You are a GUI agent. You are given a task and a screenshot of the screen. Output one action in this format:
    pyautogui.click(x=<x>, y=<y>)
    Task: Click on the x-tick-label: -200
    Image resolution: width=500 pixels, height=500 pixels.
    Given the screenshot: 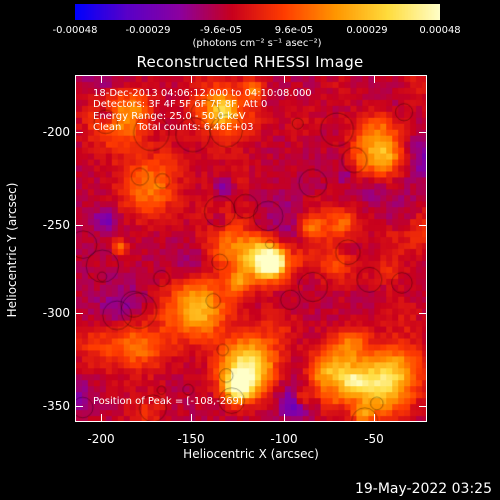 What is the action you would take?
    pyautogui.click(x=101, y=439)
    